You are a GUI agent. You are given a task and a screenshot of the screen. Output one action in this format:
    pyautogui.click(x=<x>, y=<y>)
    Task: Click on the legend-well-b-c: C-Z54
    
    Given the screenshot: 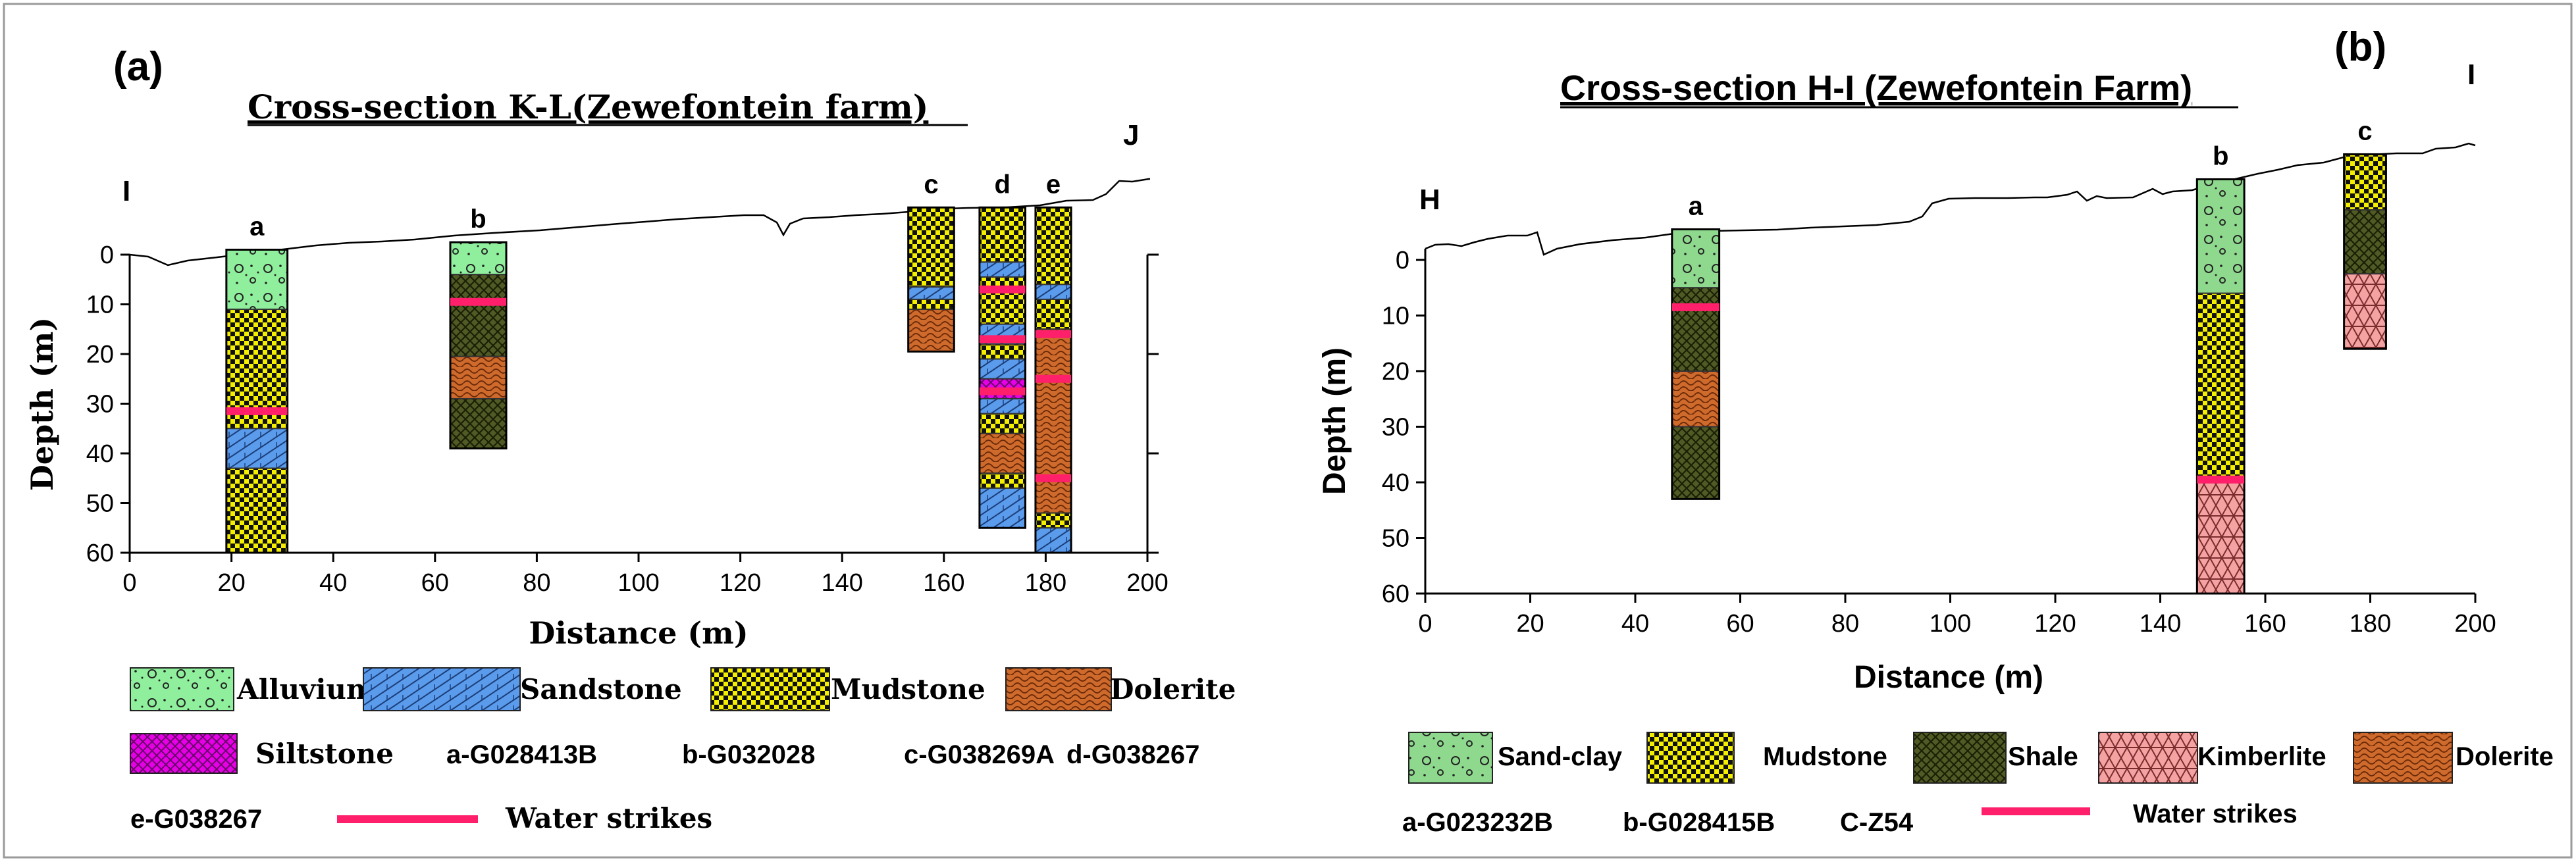 What is the action you would take?
    pyautogui.click(x=1877, y=823)
    